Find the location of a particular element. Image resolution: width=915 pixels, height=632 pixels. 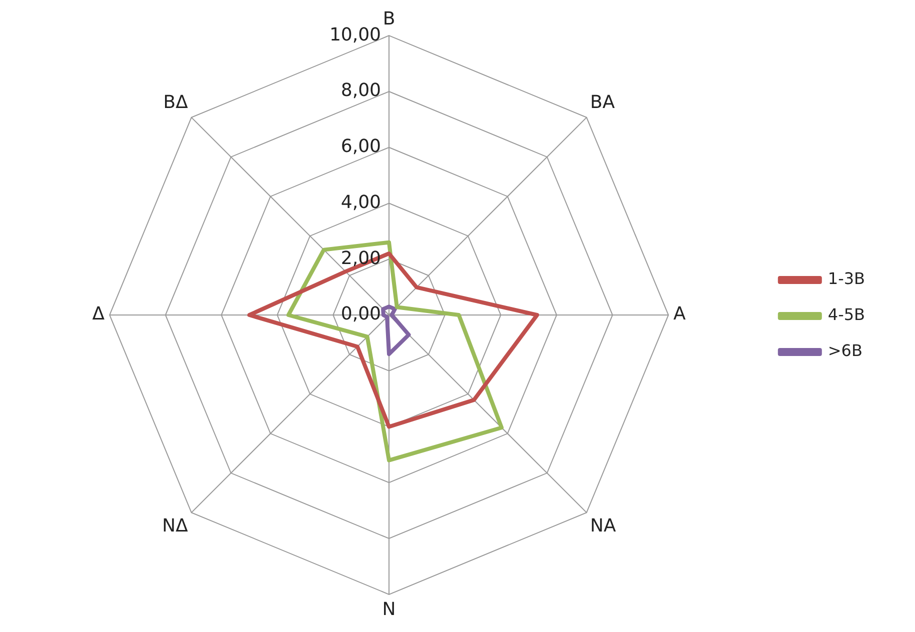

y-tick-label: 10,00 is located at coordinates (355, 35).